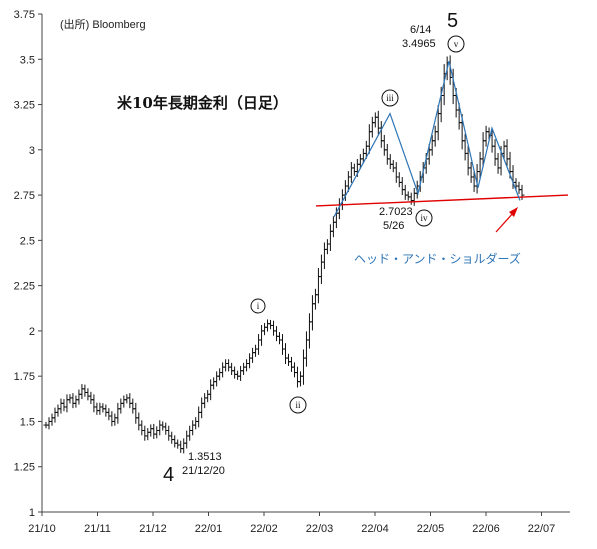 The image size is (597, 549). What do you see at coordinates (486, 529) in the screenshot?
I see `x-tick-label: 22/06` at bounding box center [486, 529].